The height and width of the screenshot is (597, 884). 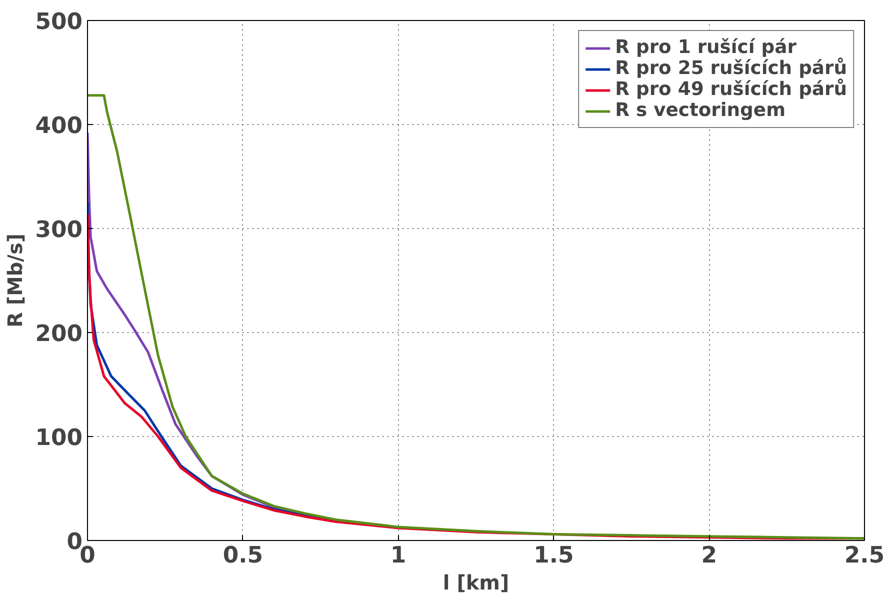 I want to click on x-tick-label: 0.5, so click(x=242, y=555).